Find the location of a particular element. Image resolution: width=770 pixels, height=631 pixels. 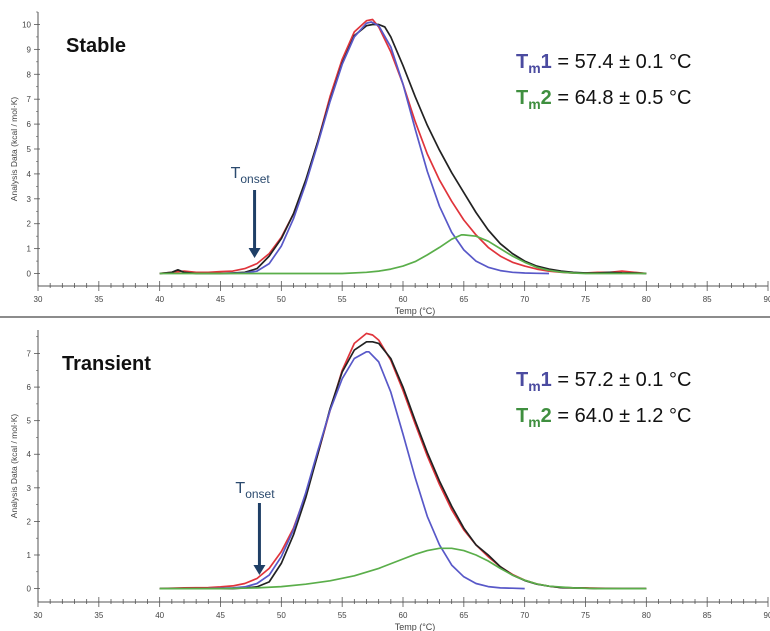

panel-label: Stable is located at coordinates (96, 46).